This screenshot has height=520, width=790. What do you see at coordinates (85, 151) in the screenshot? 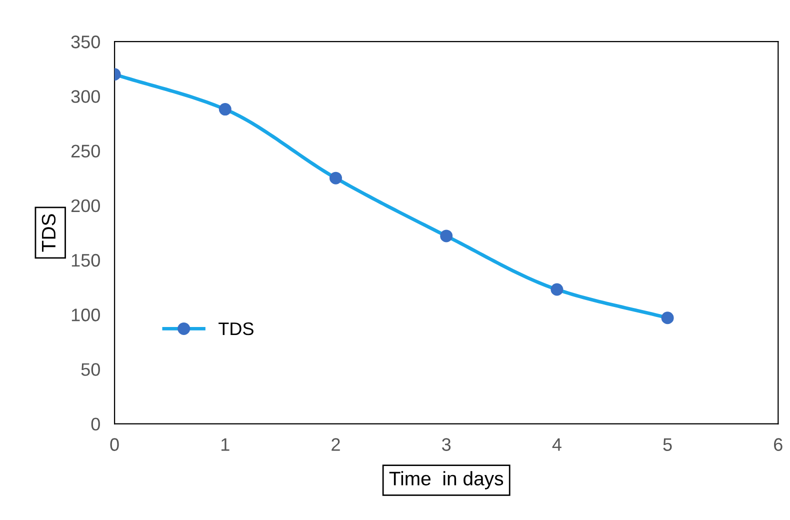
I see `y-tick-label: 250` at bounding box center [85, 151].